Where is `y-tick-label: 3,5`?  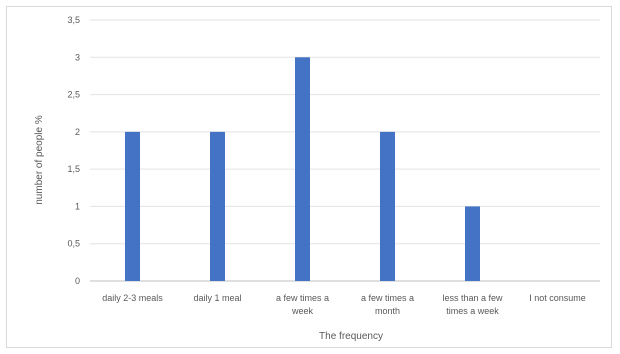 y-tick-label: 3,5 is located at coordinates (73, 20).